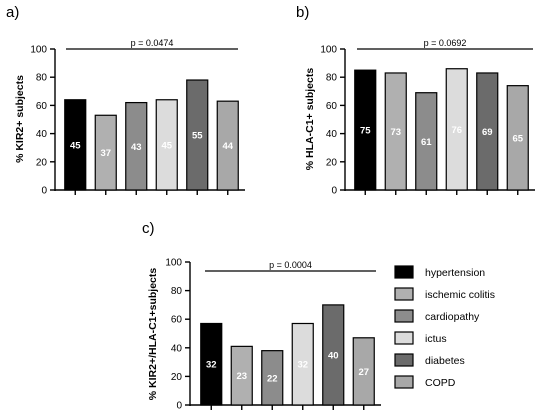  What do you see at coordinates (445, 43) in the screenshot?
I see `significance-label: p = 0.0692` at bounding box center [445, 43].